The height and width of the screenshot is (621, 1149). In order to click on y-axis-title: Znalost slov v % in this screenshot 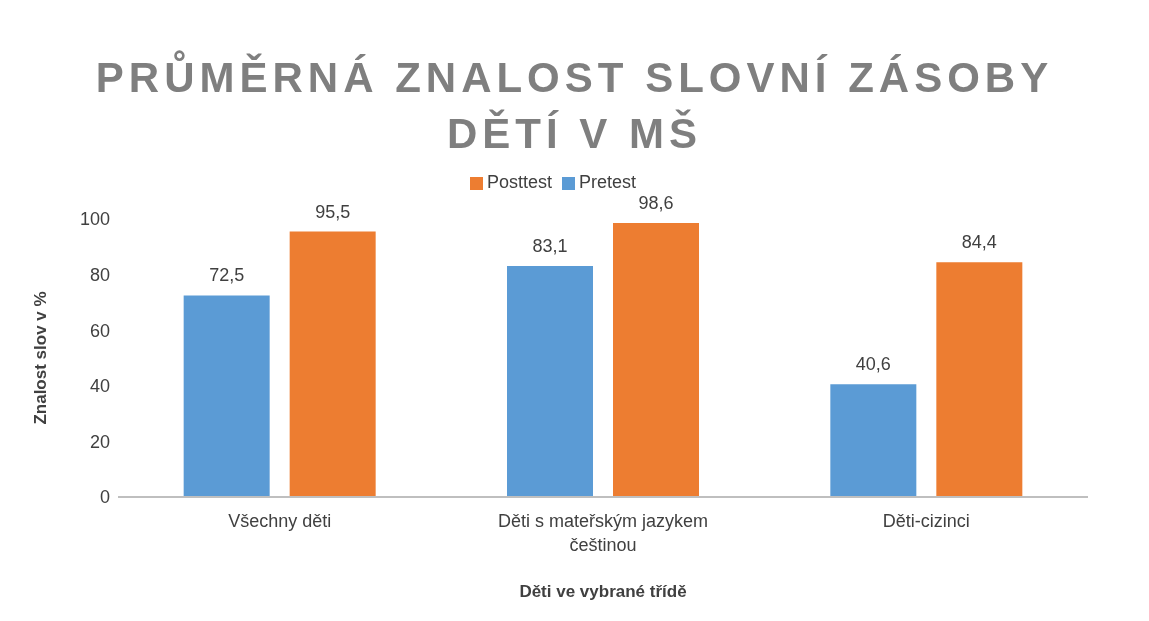, I will do `click(41, 358)`.